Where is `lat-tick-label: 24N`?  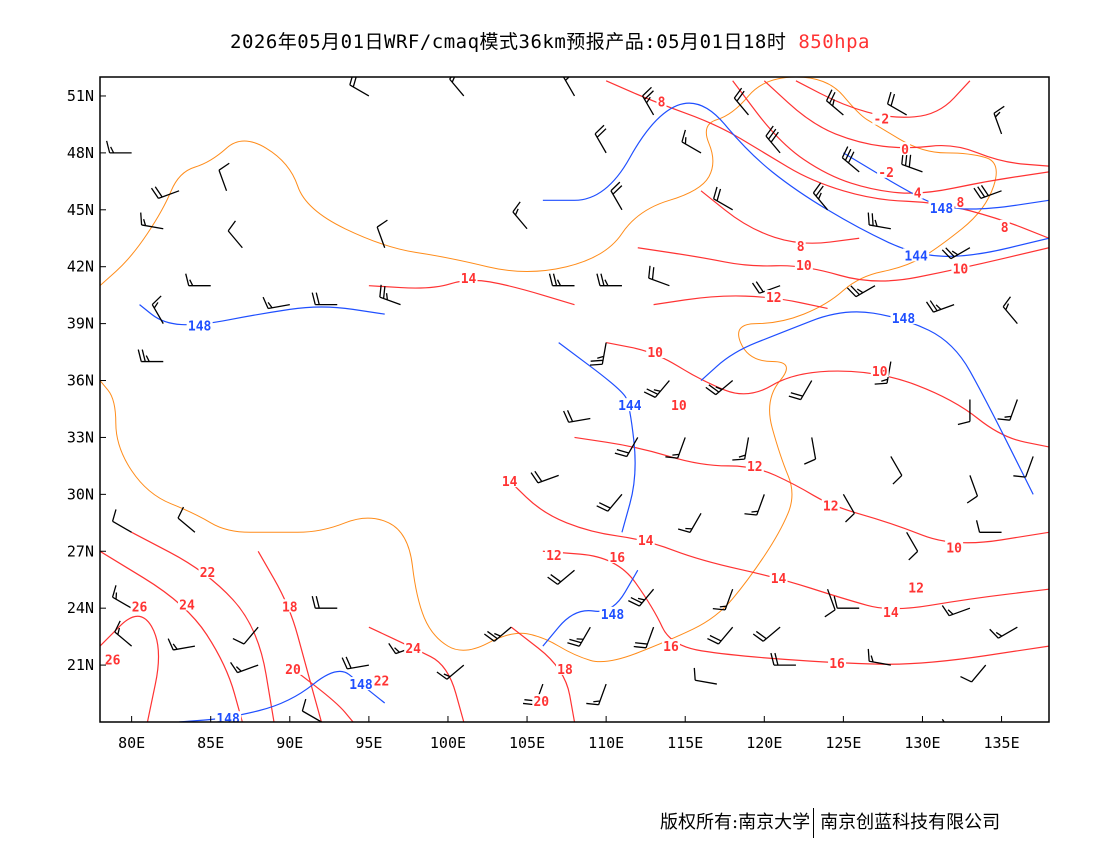 lat-tick-label: 24N is located at coordinates (80, 608).